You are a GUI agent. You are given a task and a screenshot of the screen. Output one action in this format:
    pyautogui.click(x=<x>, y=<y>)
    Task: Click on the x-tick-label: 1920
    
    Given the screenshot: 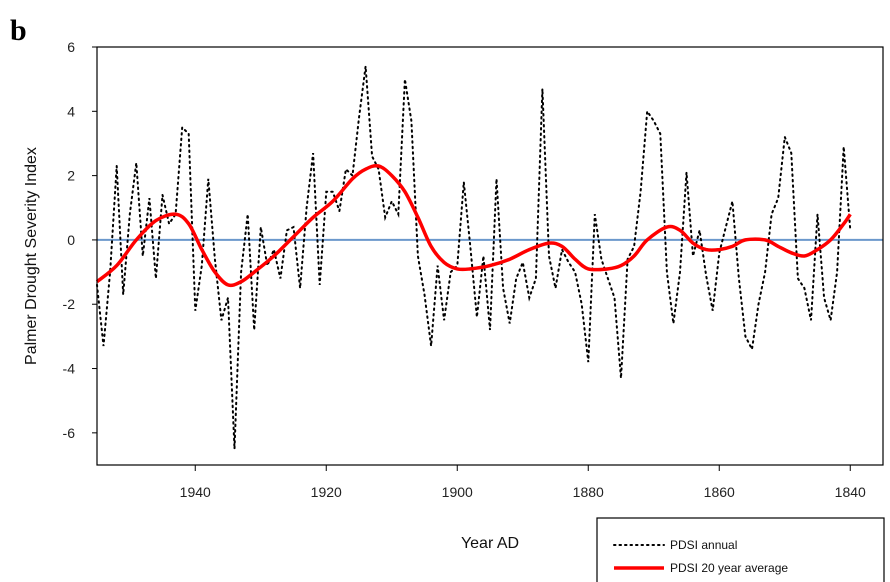 What is the action you would take?
    pyautogui.click(x=326, y=492)
    